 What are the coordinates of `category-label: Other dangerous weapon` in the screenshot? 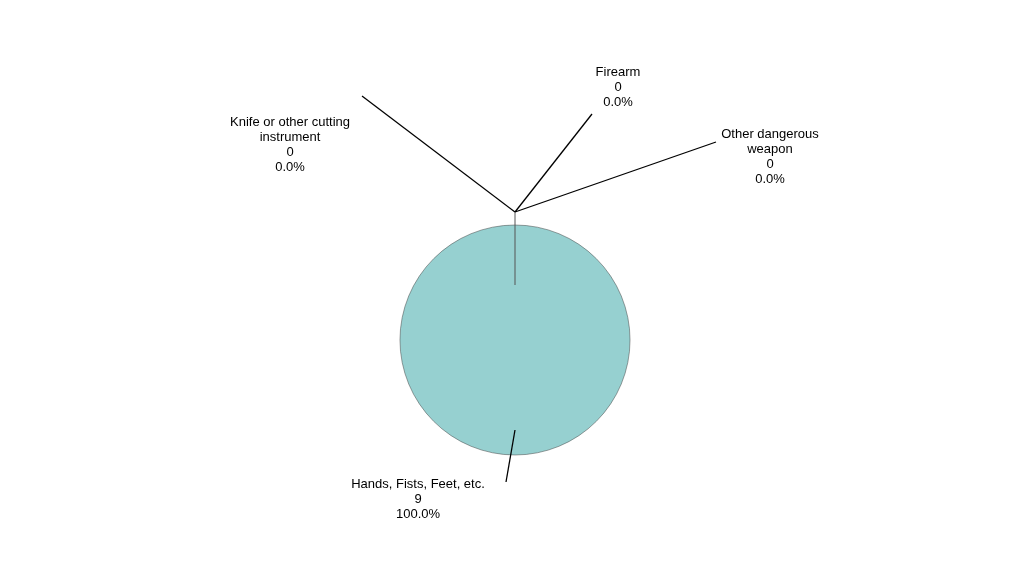 It's located at (770, 141).